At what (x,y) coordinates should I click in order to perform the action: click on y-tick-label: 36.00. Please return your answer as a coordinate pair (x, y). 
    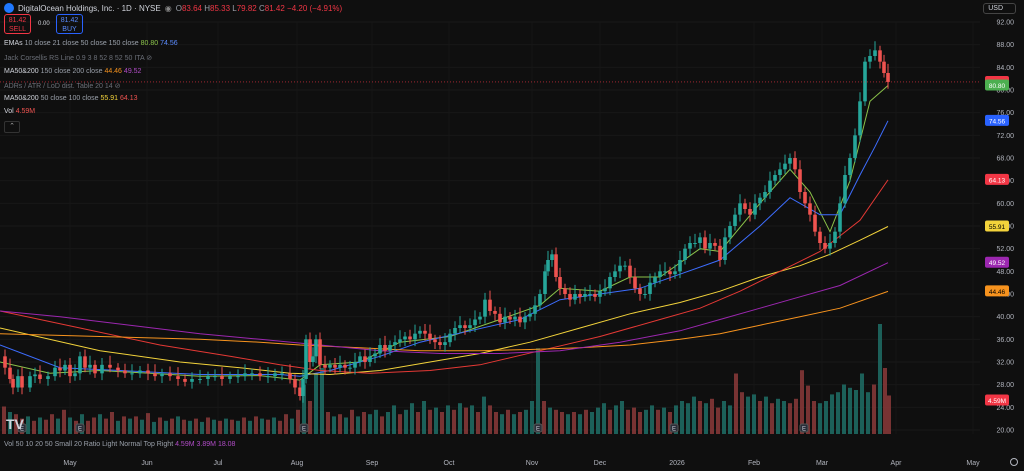
    Looking at the image, I should click on (1005, 340).